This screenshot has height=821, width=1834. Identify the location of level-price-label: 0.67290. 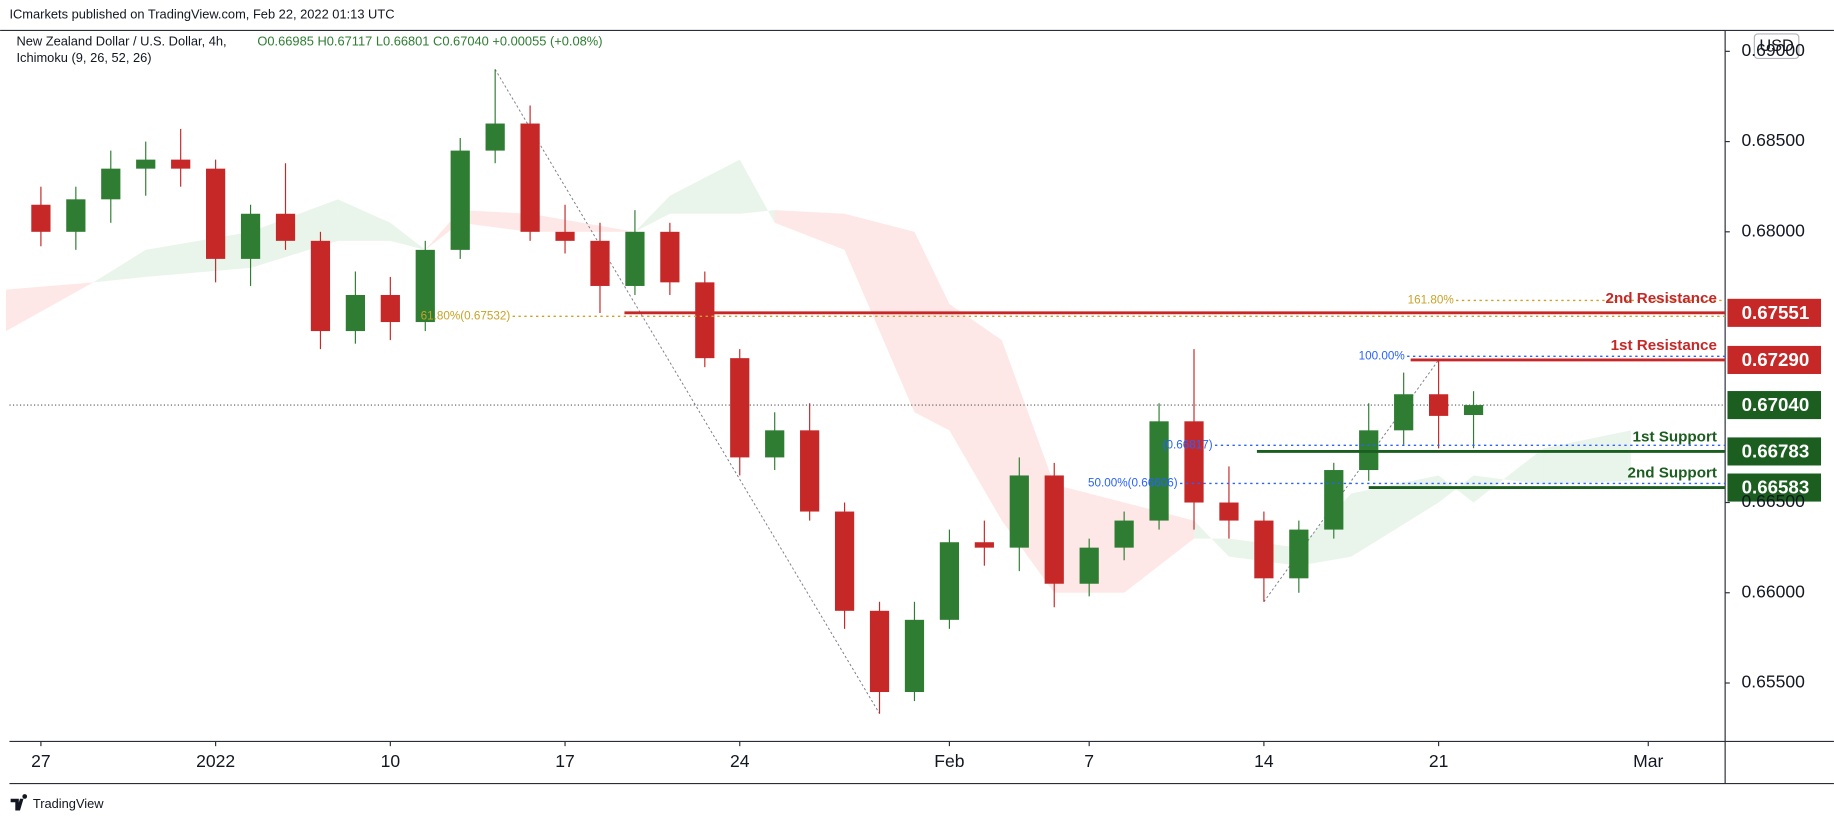
(1776, 359).